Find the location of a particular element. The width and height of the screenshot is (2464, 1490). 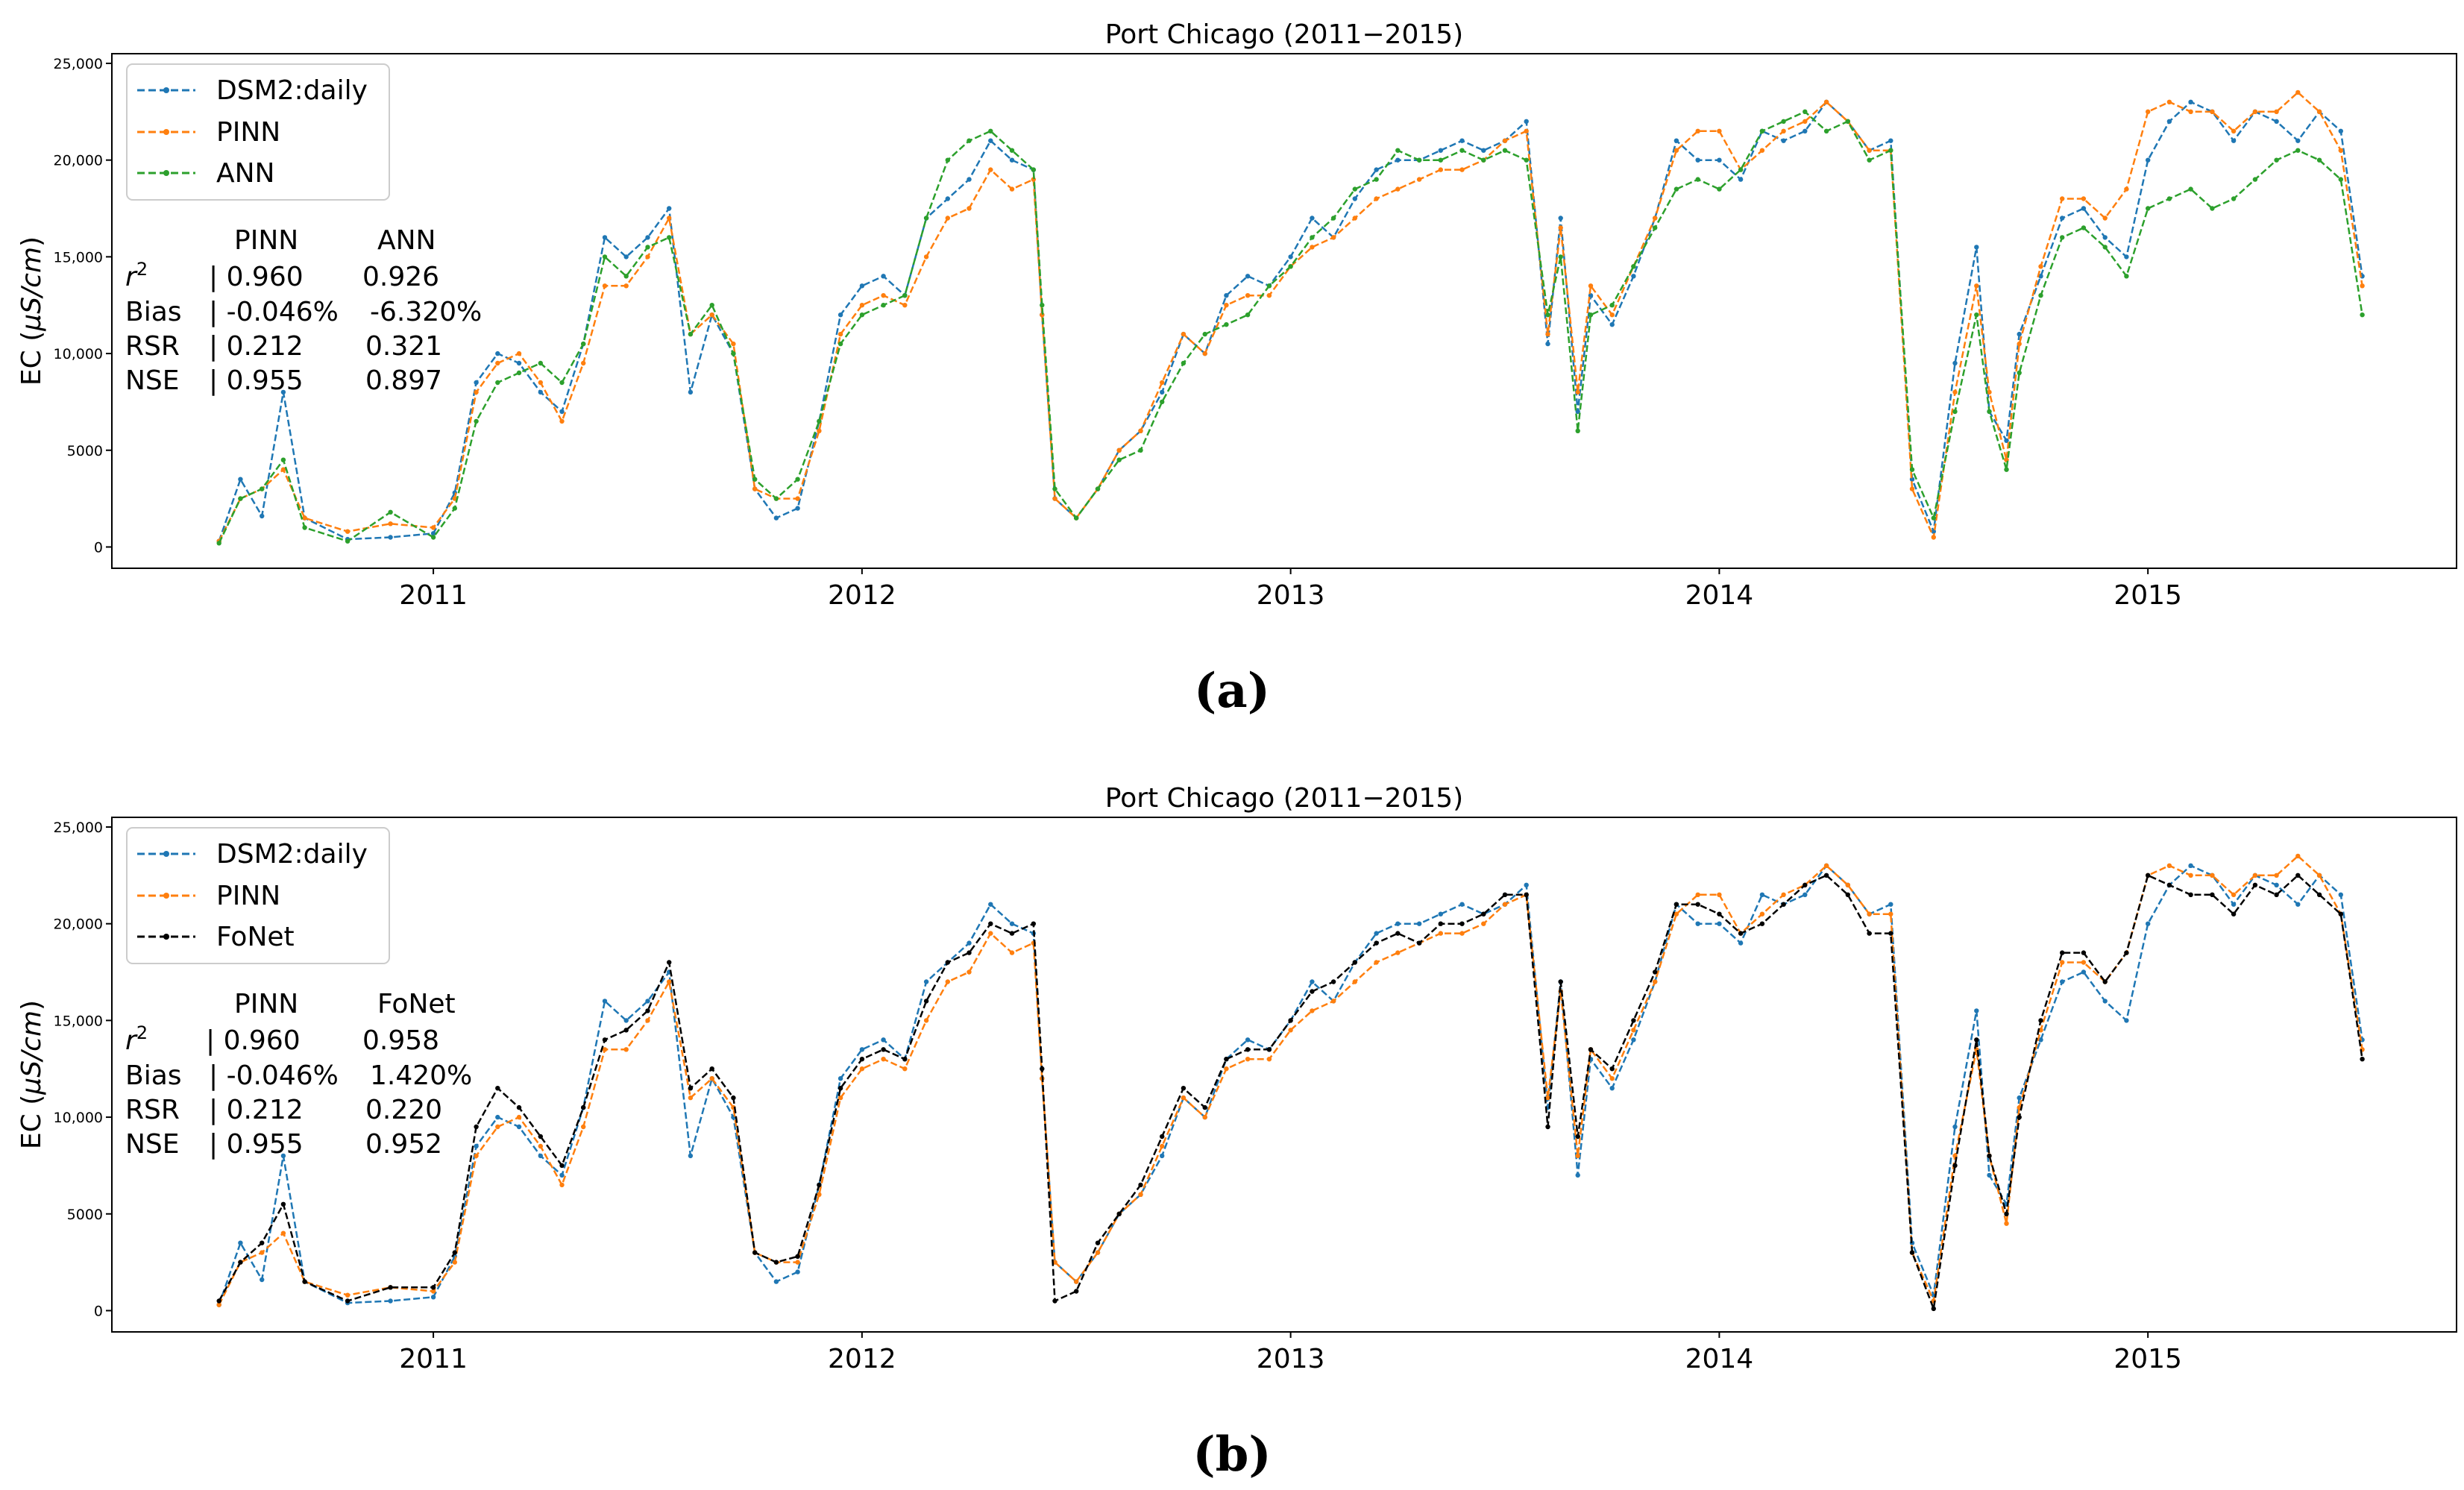

stats-label-nse-b: NSE is located at coordinates (152, 1144).